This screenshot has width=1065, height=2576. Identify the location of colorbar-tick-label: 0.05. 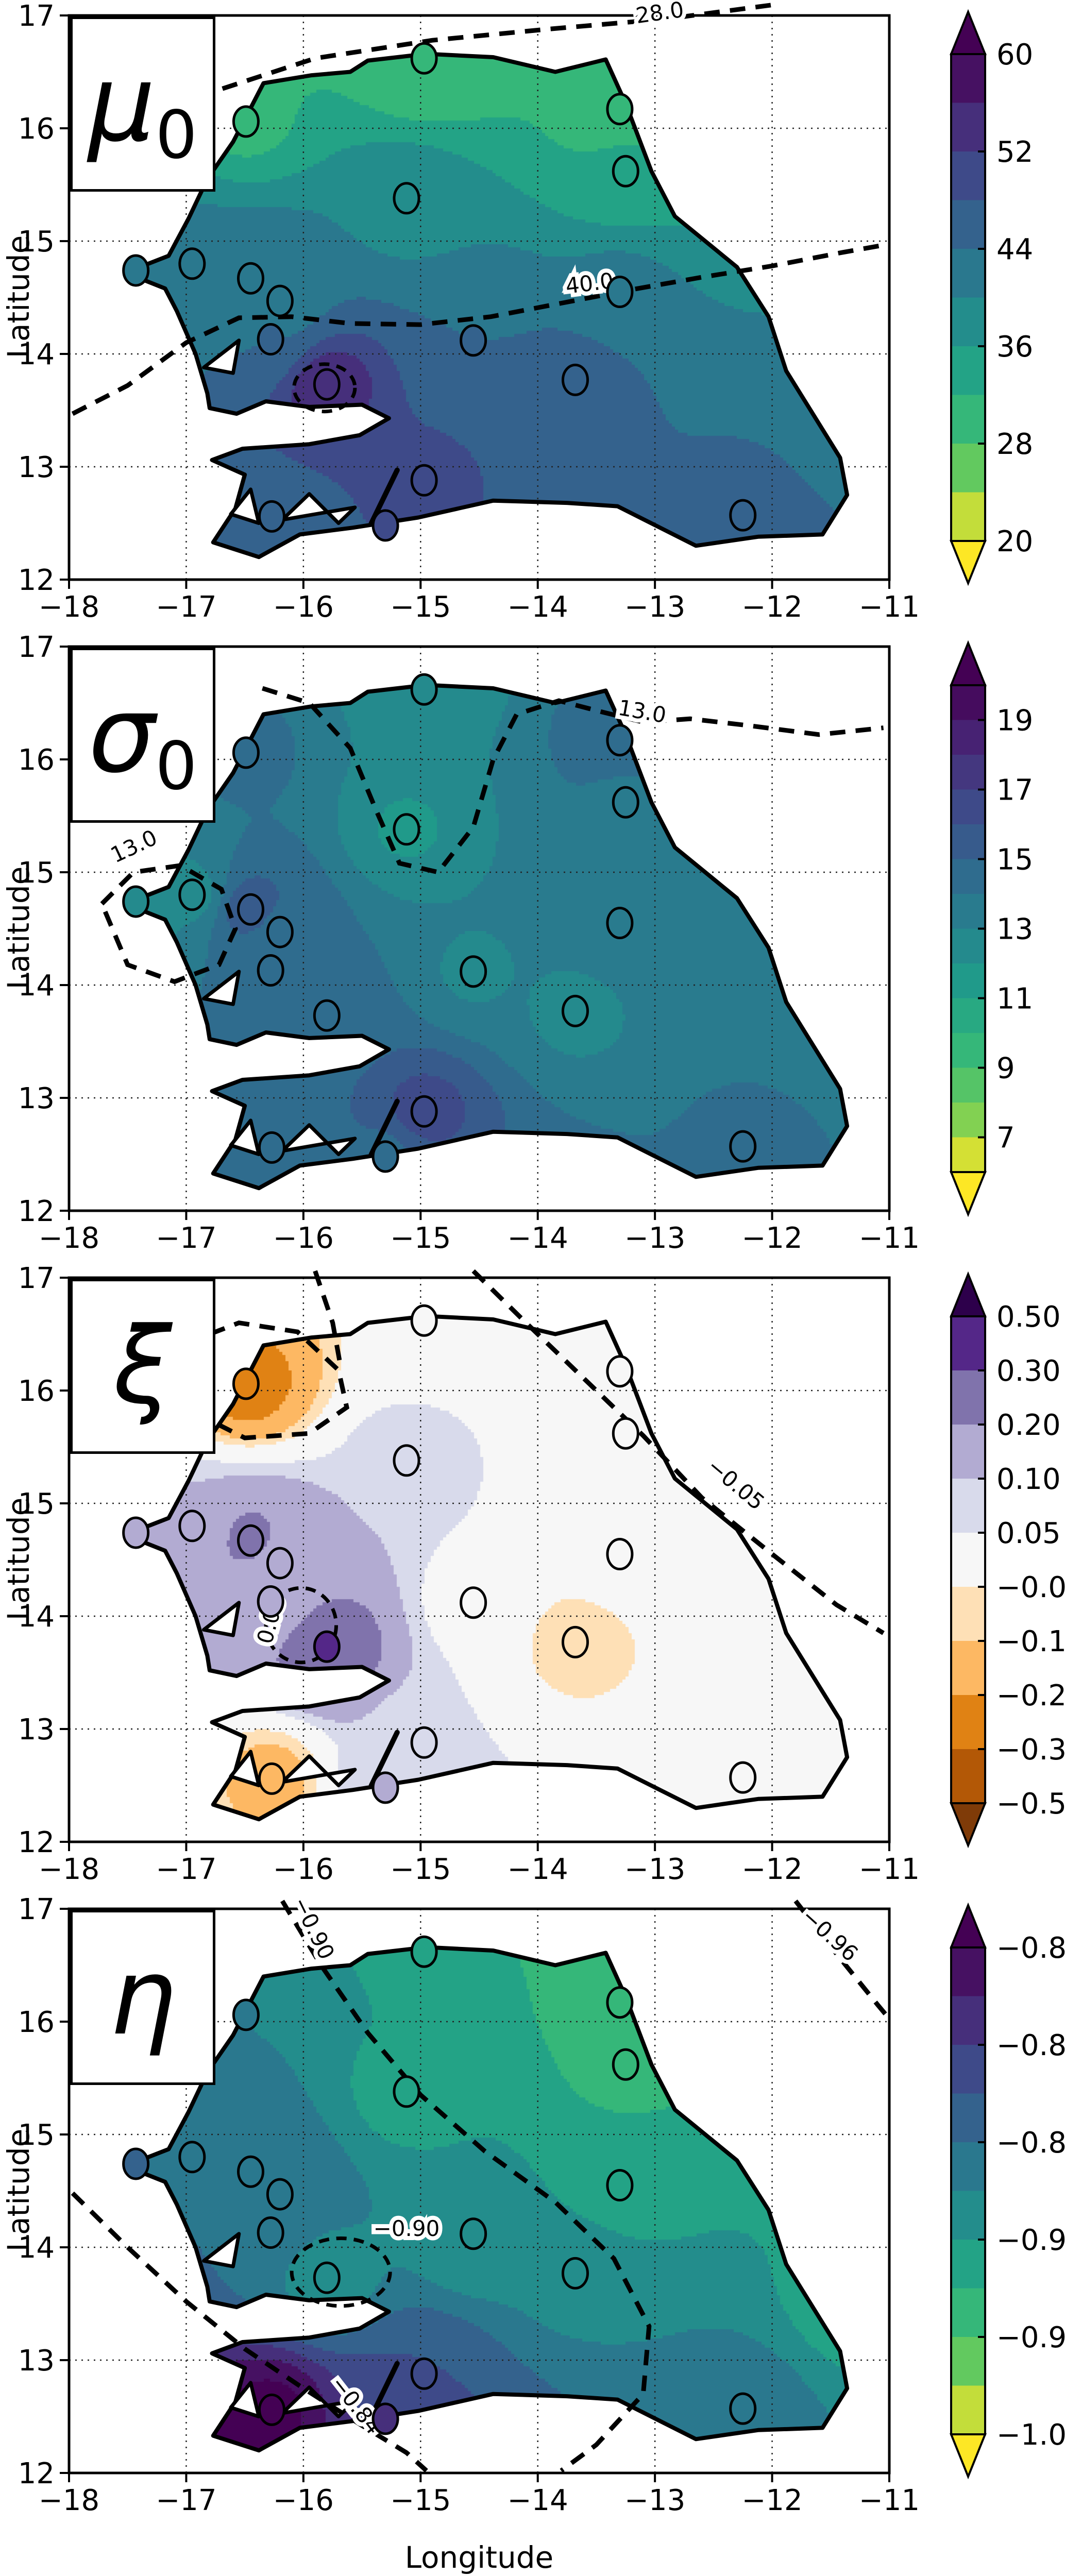
(1028, 1533).